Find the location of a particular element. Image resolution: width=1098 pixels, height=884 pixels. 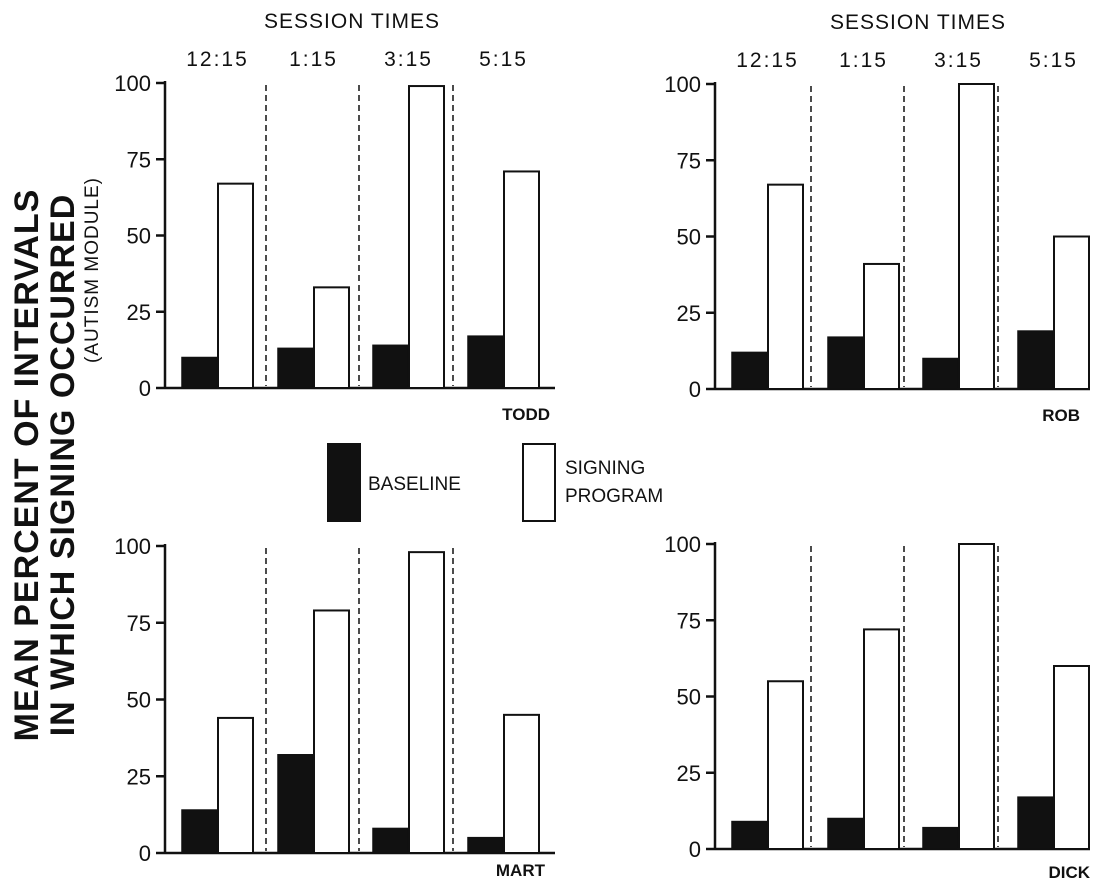

participant-name-label: TODD is located at coordinates (526, 414).